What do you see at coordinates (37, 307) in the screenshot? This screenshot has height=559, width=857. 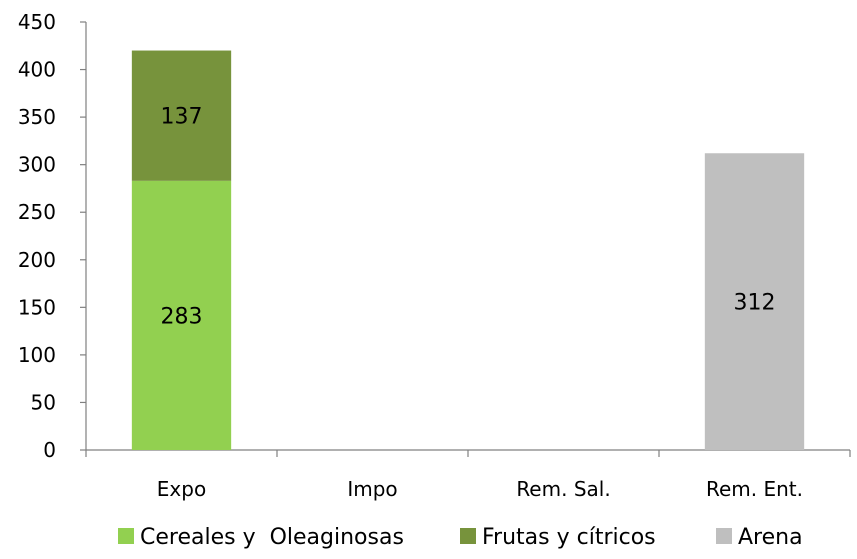 I see `y-tick-label: 150` at bounding box center [37, 307].